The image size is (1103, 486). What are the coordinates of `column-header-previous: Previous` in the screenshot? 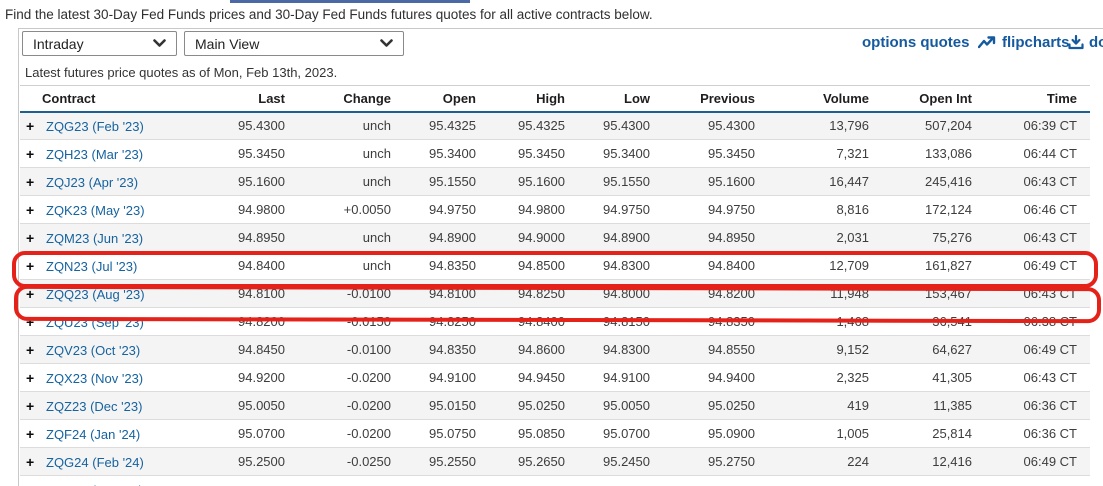 It's located at (715, 99).